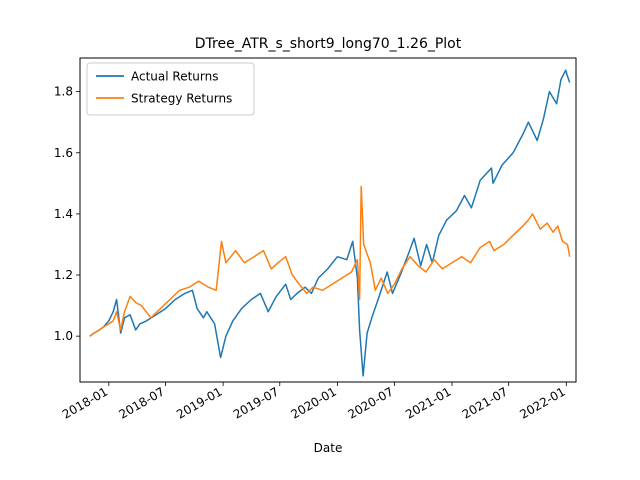 Image resolution: width=640 pixels, height=480 pixels. Describe the element at coordinates (370, 402) in the screenshot. I see `x-tick-label: 2020-07` at that location.